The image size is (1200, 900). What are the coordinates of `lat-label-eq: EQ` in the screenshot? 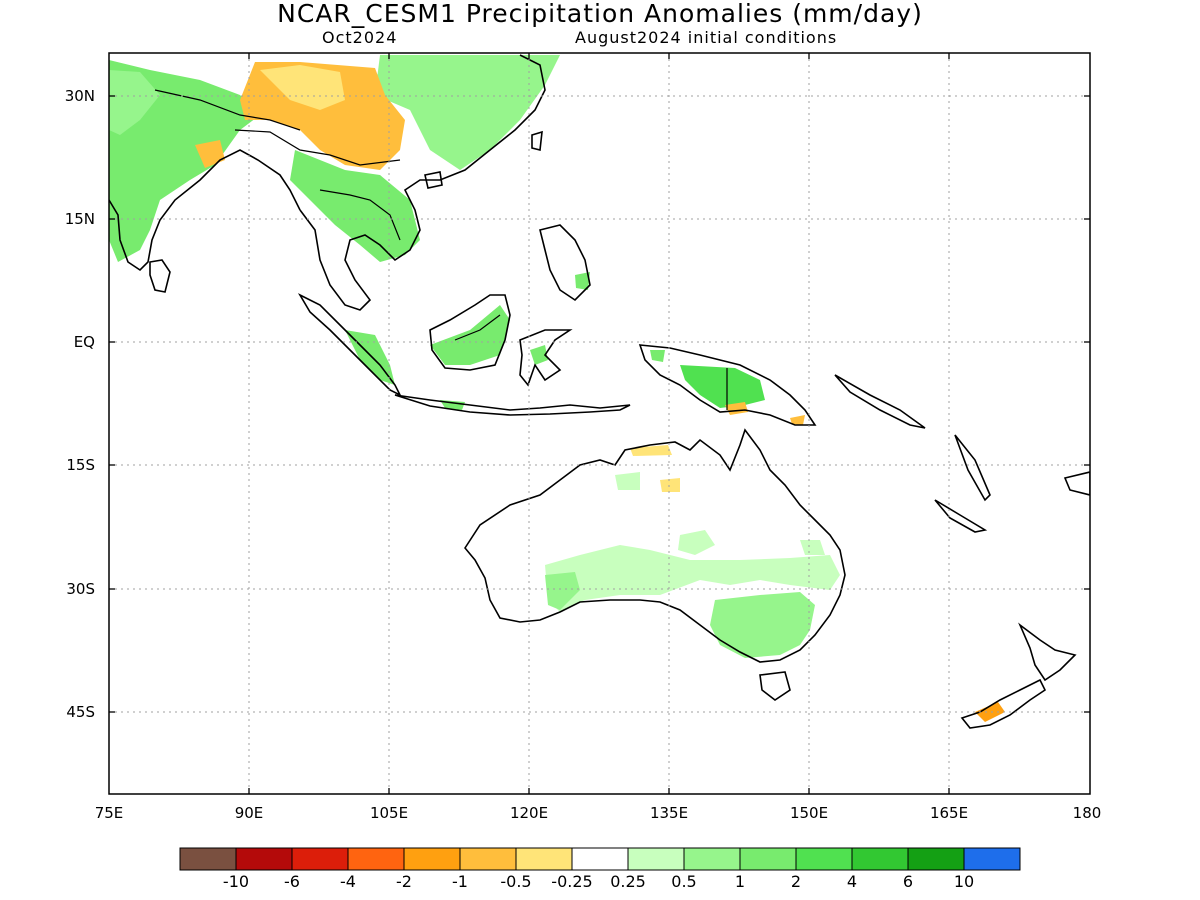 It's located at (84, 342).